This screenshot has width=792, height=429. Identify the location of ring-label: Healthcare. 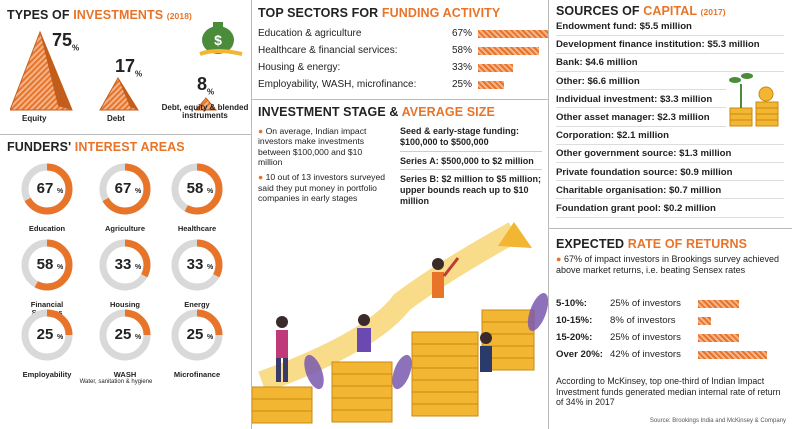
(197, 228).